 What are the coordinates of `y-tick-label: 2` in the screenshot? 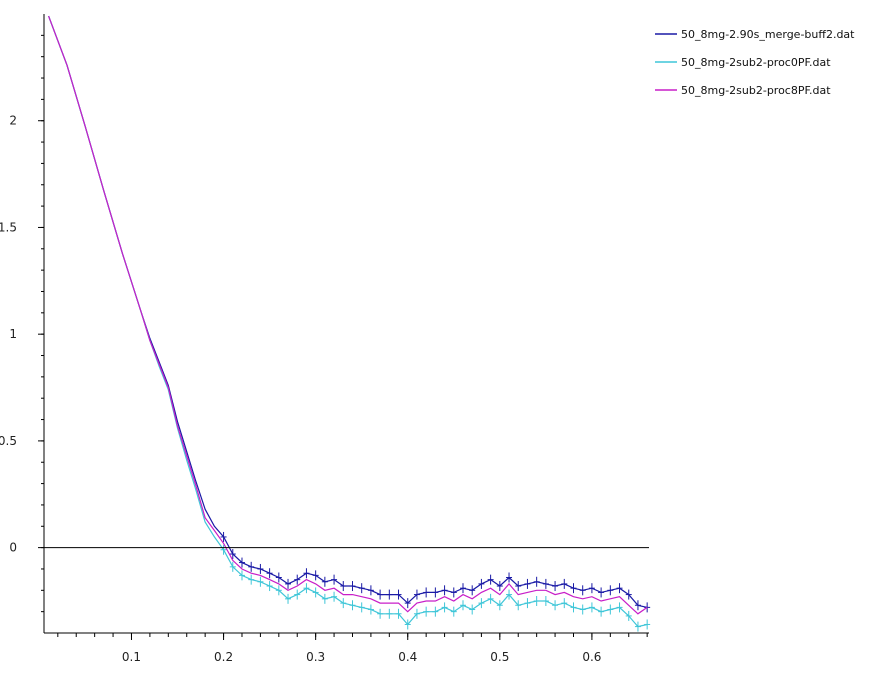 It's located at (13, 121).